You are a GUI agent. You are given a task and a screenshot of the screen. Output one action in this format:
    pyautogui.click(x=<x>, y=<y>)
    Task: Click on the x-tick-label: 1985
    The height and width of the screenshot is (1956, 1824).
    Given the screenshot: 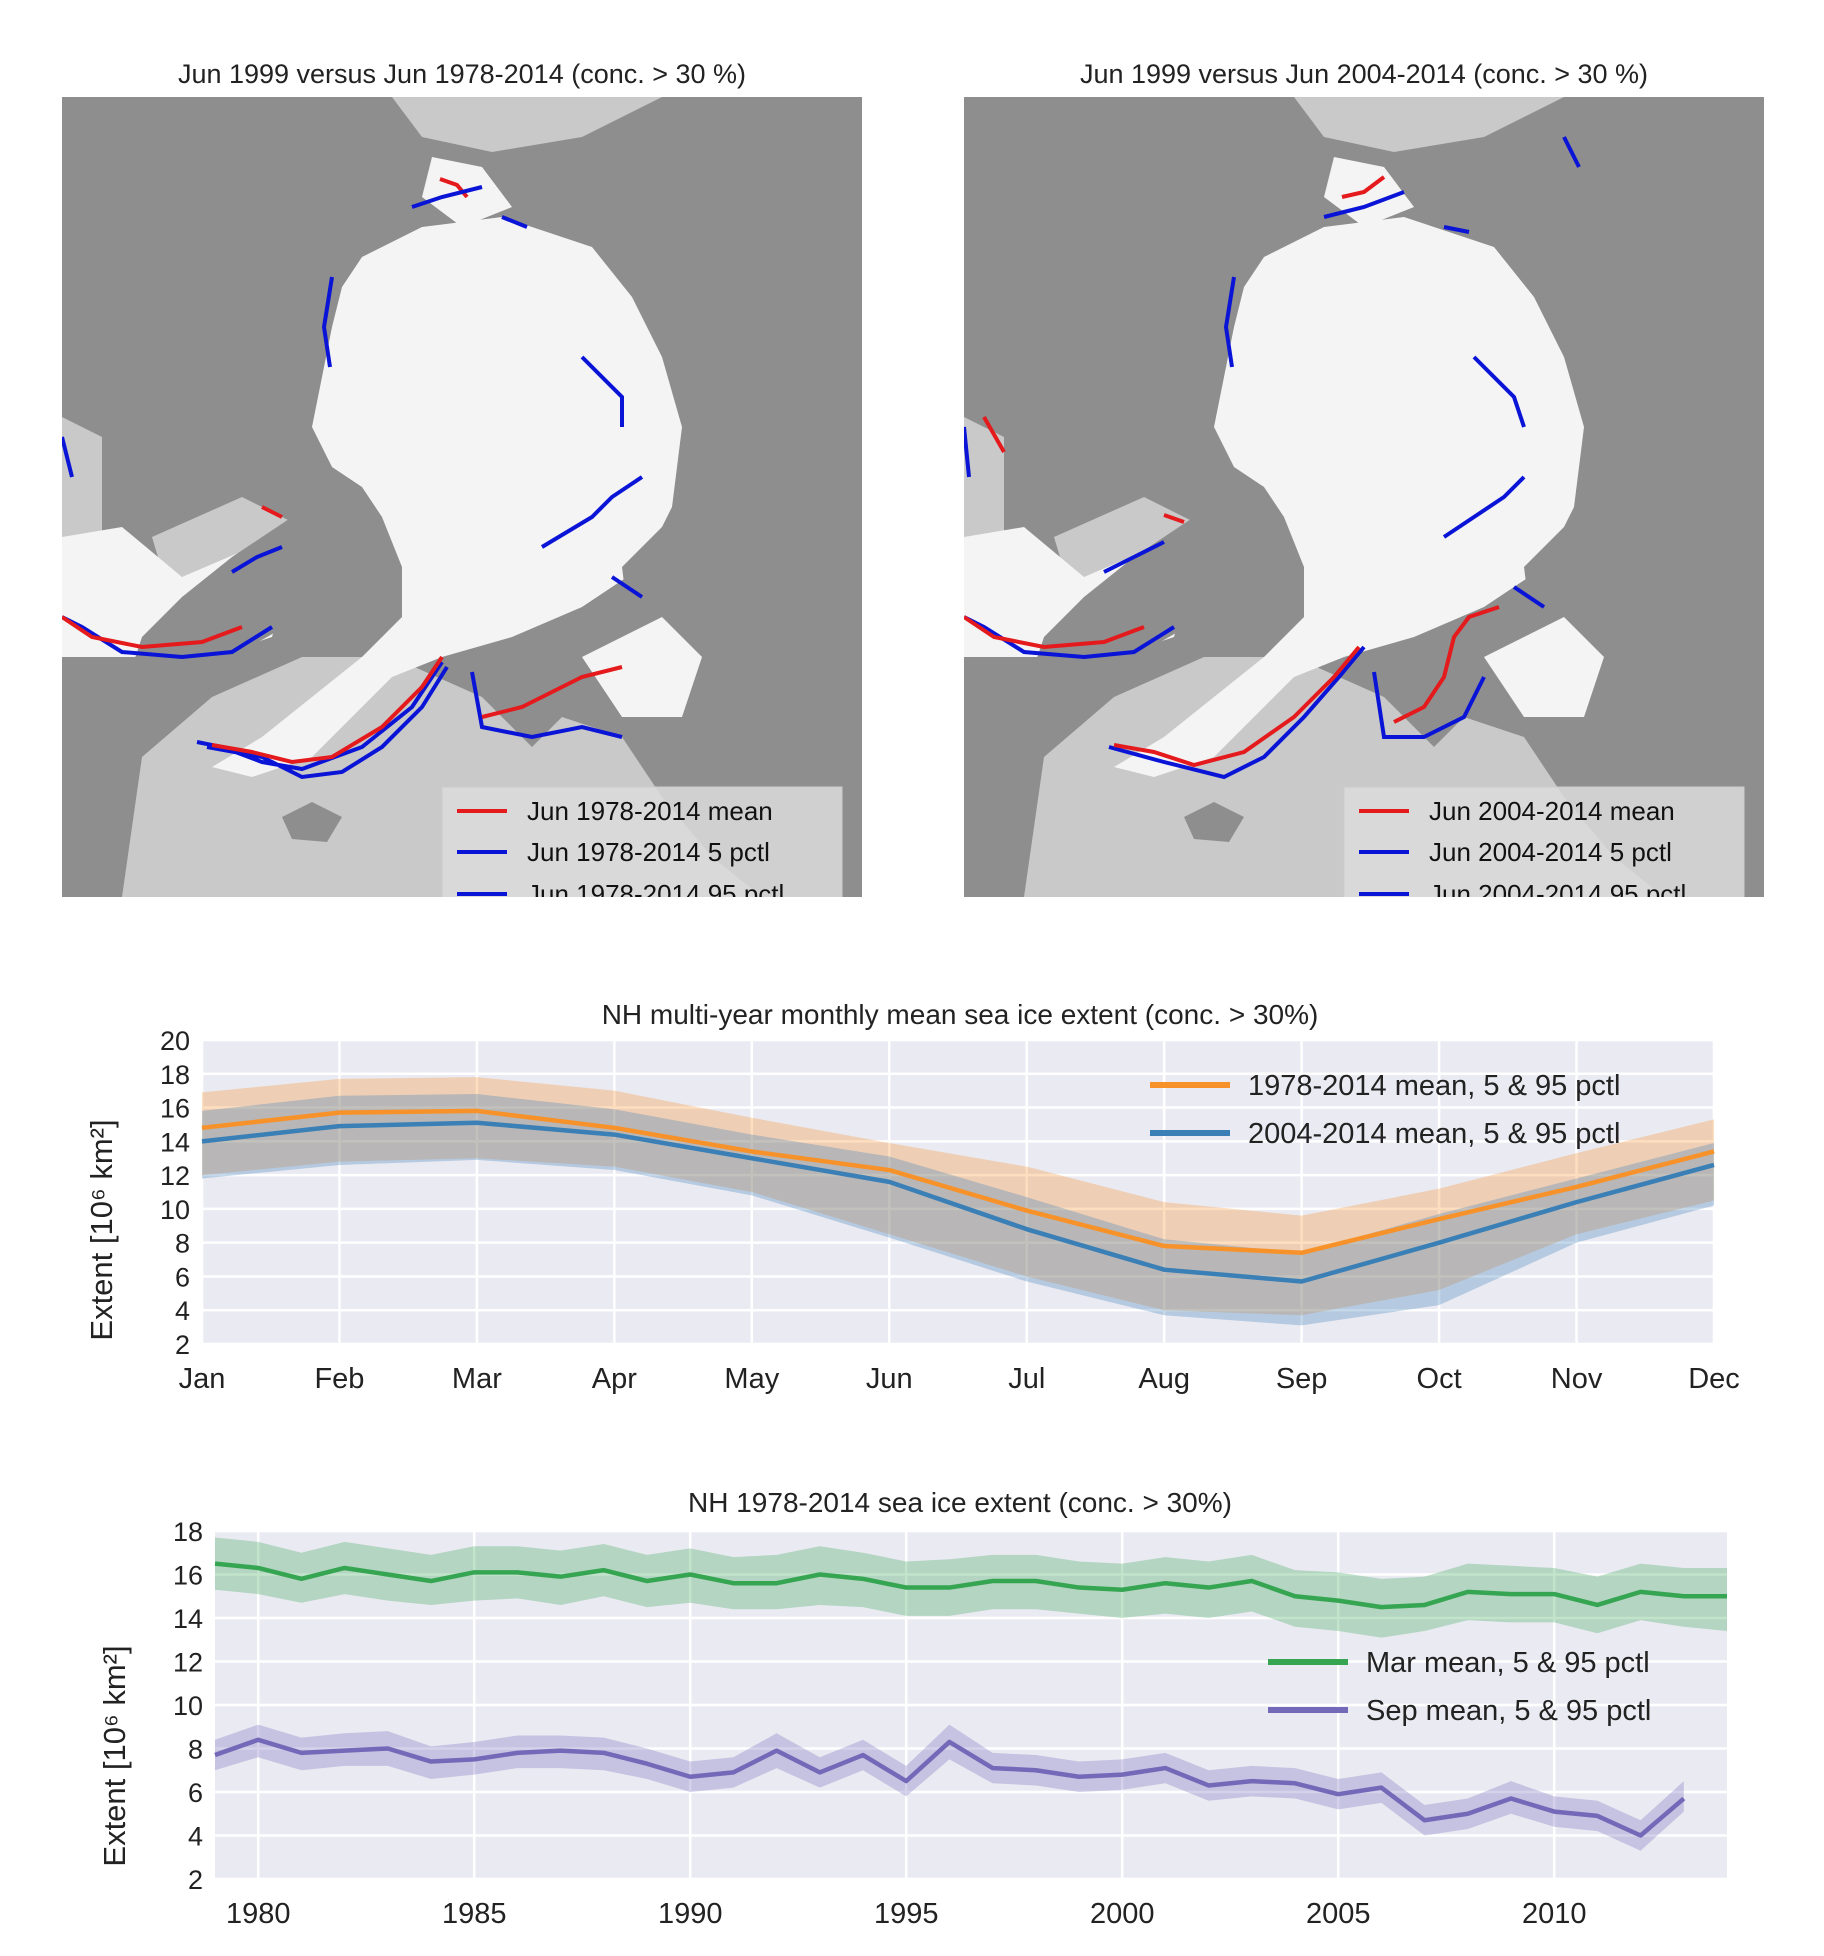 What is the action you would take?
    pyautogui.click(x=474, y=1912)
    